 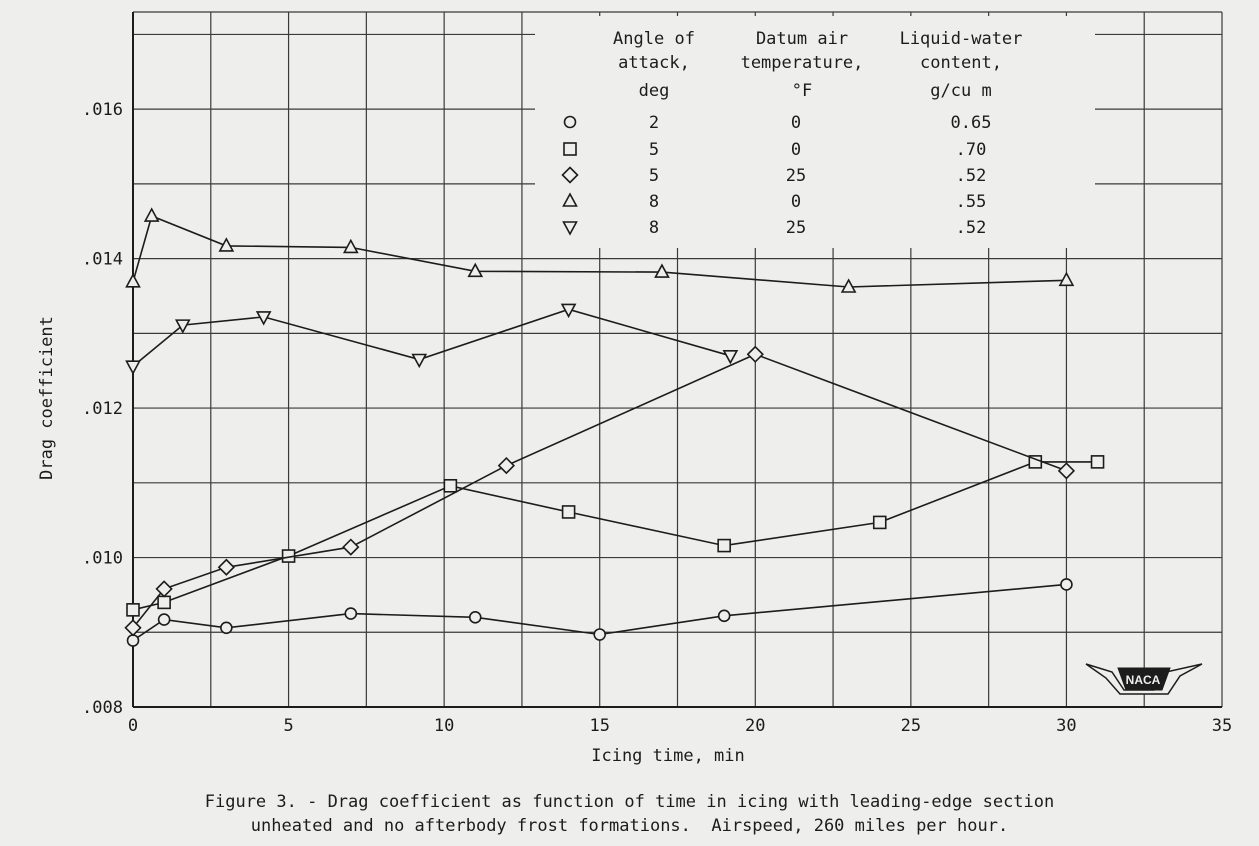 I want to click on x-tick-label: 25, so click(x=911, y=726).